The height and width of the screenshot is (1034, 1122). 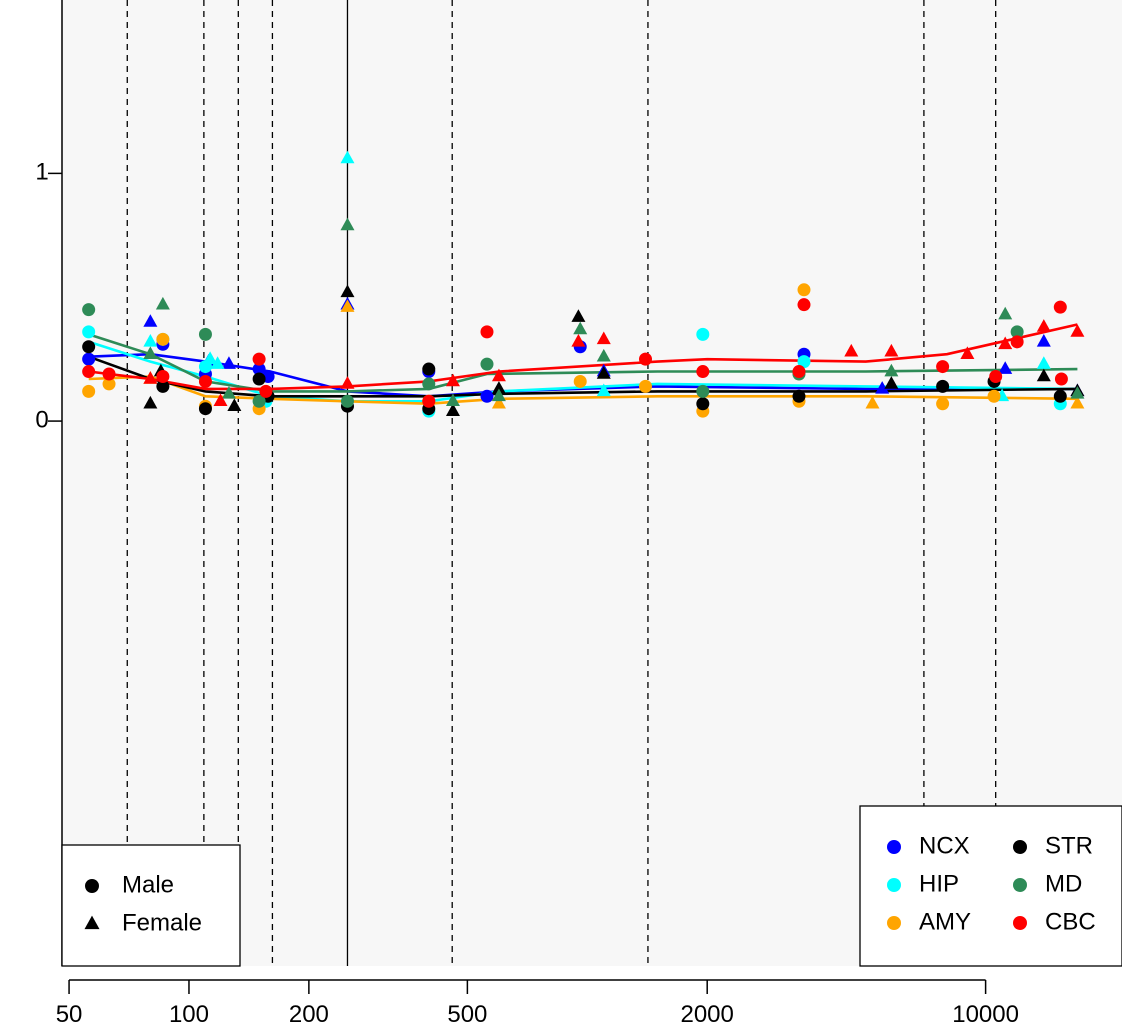 I want to click on x-tick-label: 500, so click(x=467, y=1014).